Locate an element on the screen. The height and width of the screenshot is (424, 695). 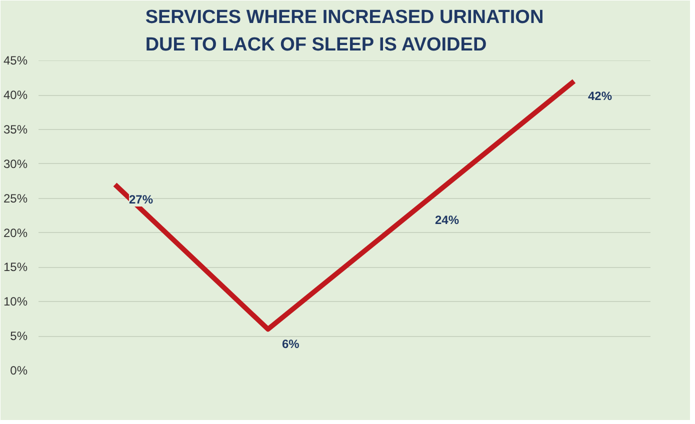
y-tick-label: 40% is located at coordinates (15, 95).